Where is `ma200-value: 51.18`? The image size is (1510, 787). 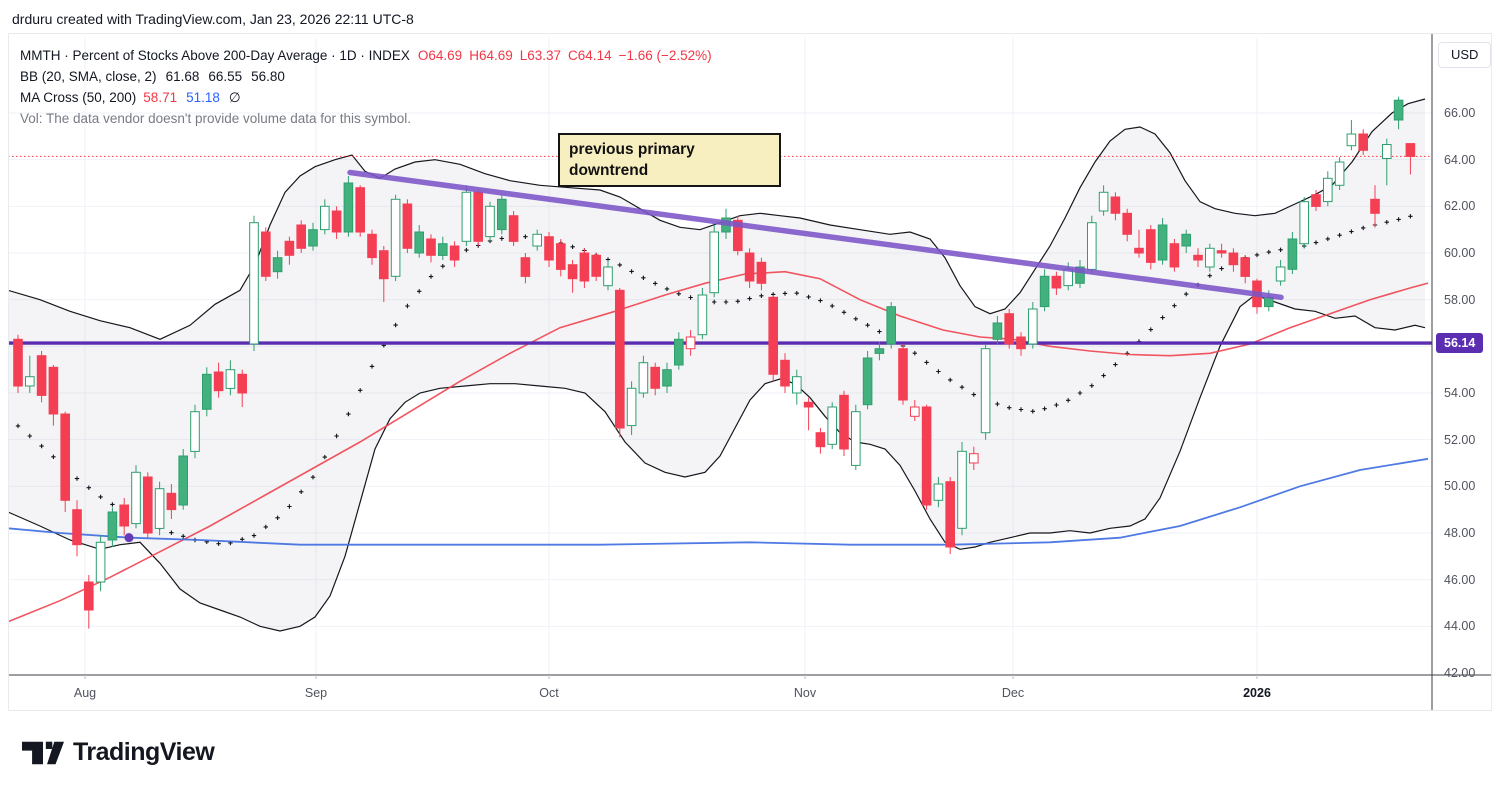
ma200-value: 51.18 is located at coordinates (203, 97).